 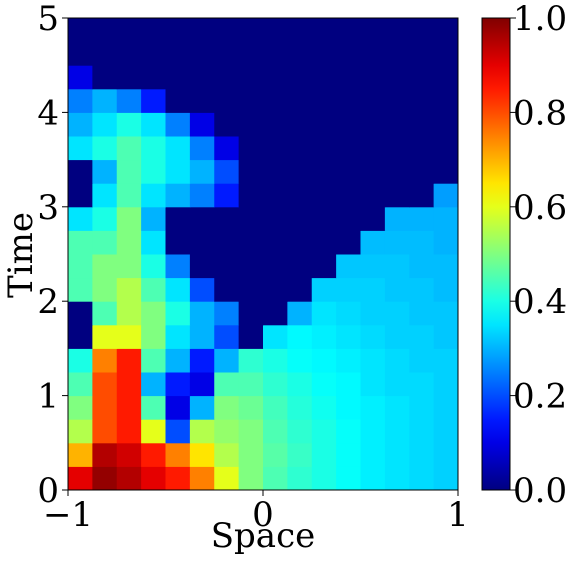 I want to click on y-tick-label: 2, so click(x=48, y=302).